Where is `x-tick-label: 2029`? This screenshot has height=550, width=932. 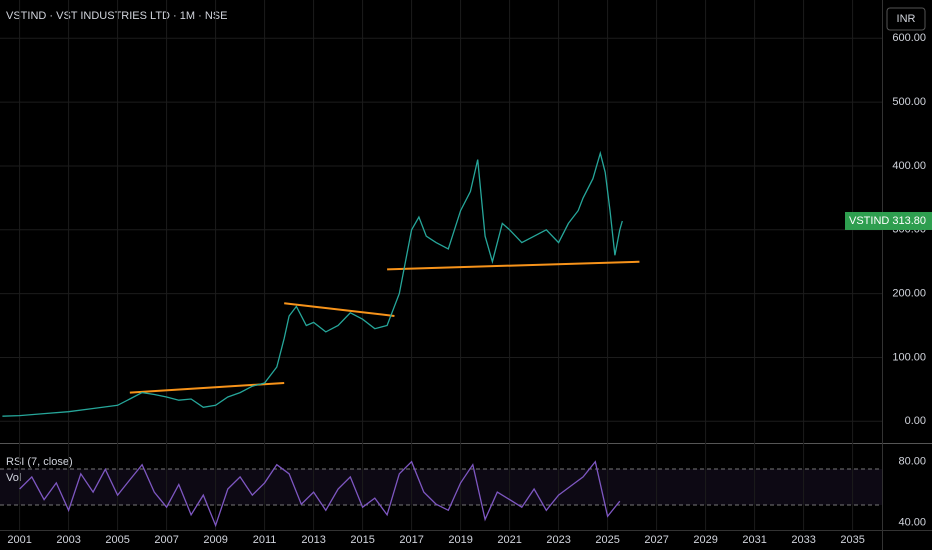 x-tick-label: 2029 is located at coordinates (705, 540).